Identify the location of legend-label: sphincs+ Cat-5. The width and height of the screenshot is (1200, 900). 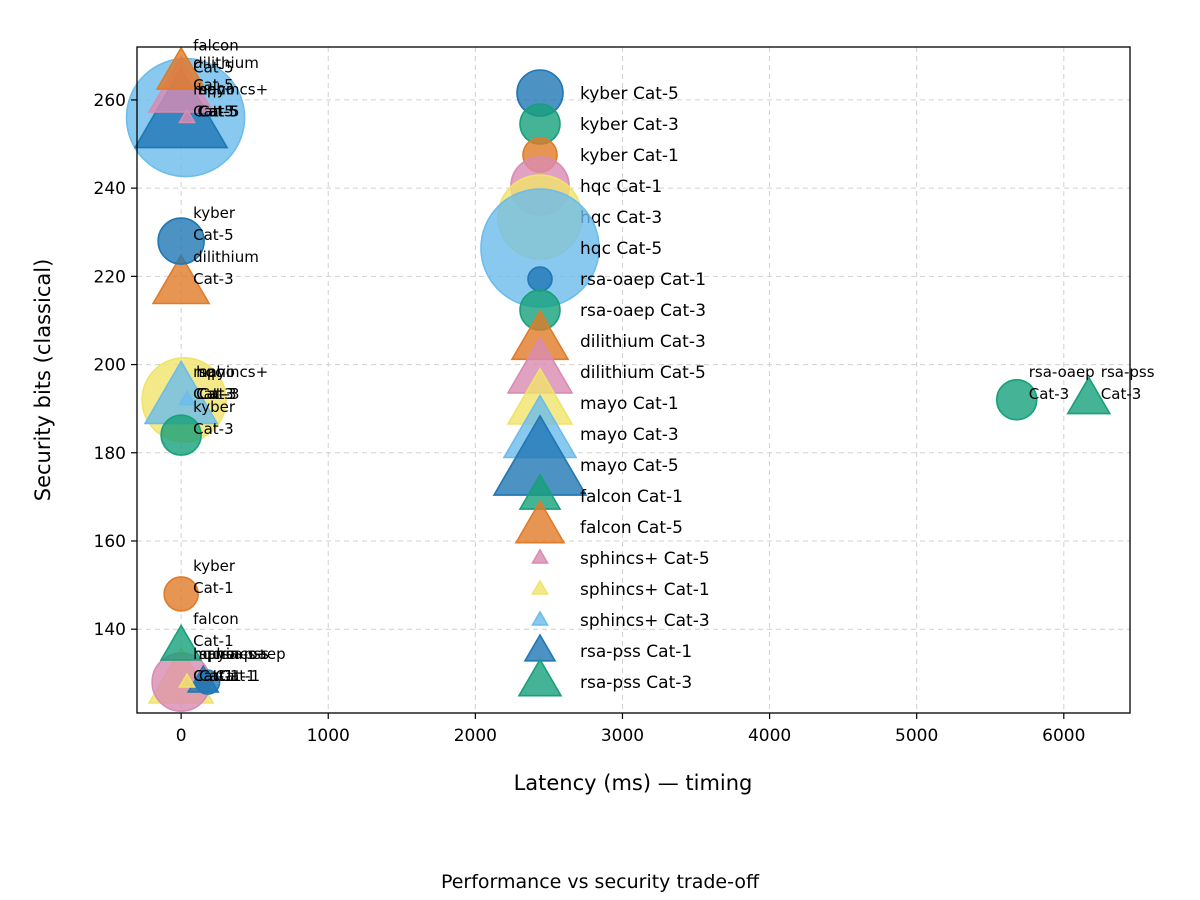
(645, 559).